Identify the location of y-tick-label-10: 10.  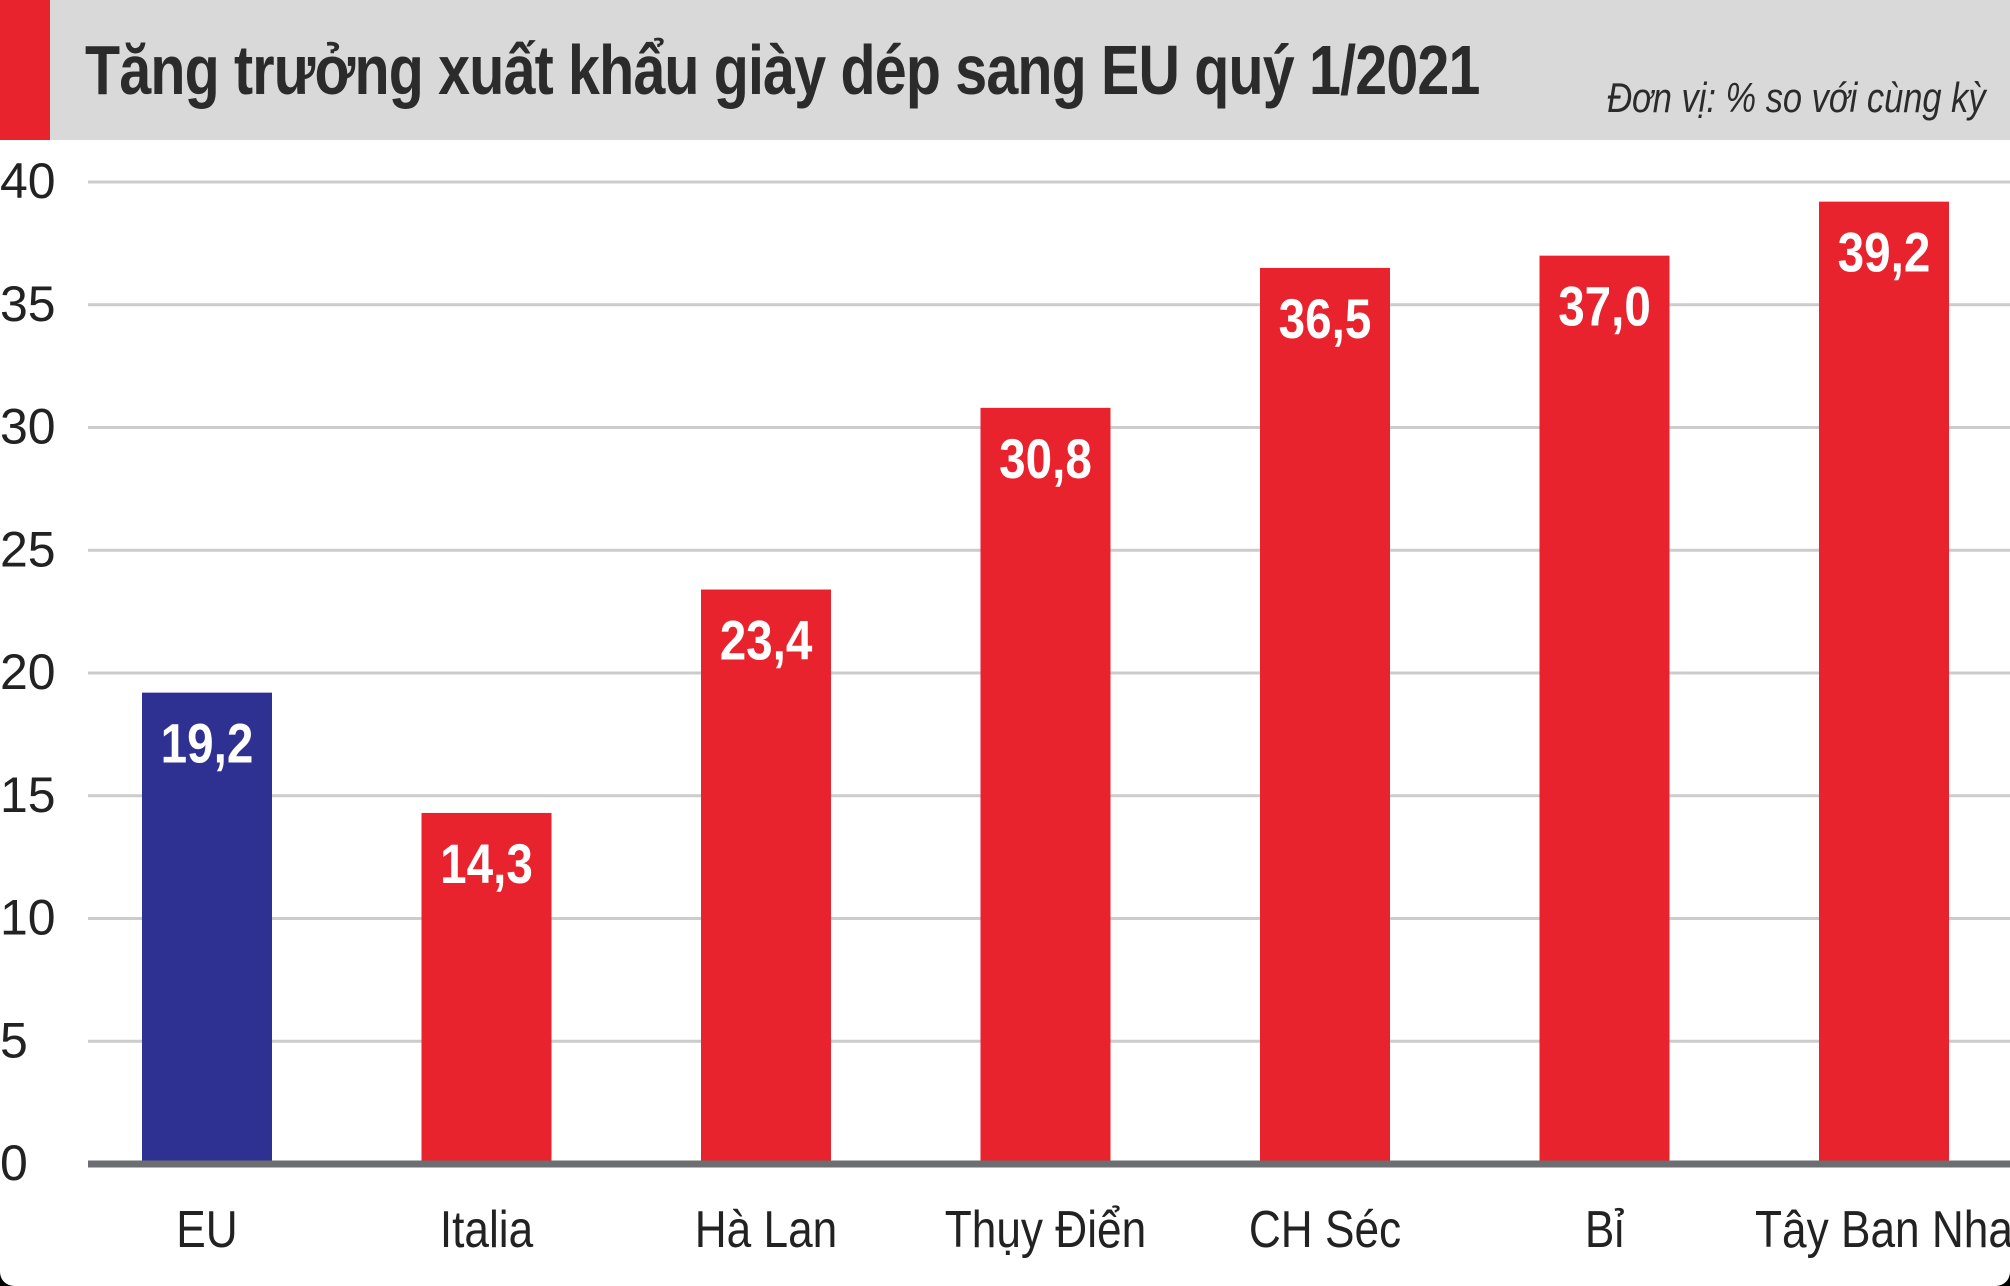
(28, 918).